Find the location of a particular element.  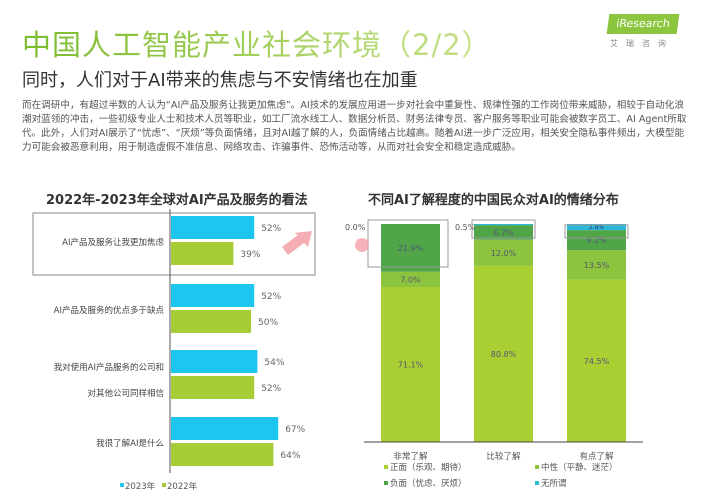

segment-label: 13.5% is located at coordinates (597, 265).